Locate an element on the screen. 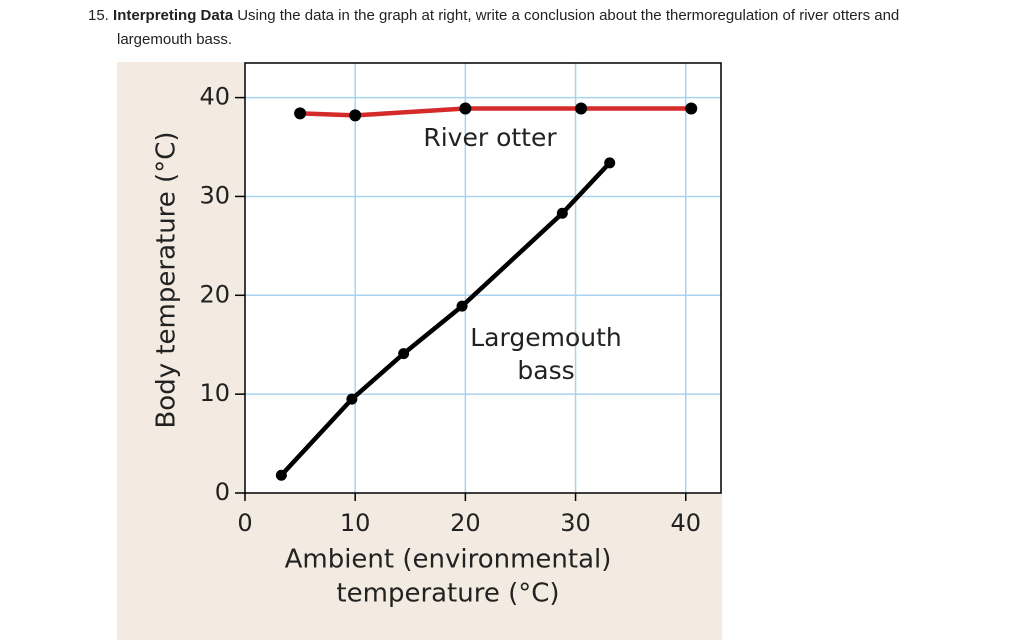 This screenshot has width=1024, height=640. x-axis-label: temperature (°C) is located at coordinates (447, 594).